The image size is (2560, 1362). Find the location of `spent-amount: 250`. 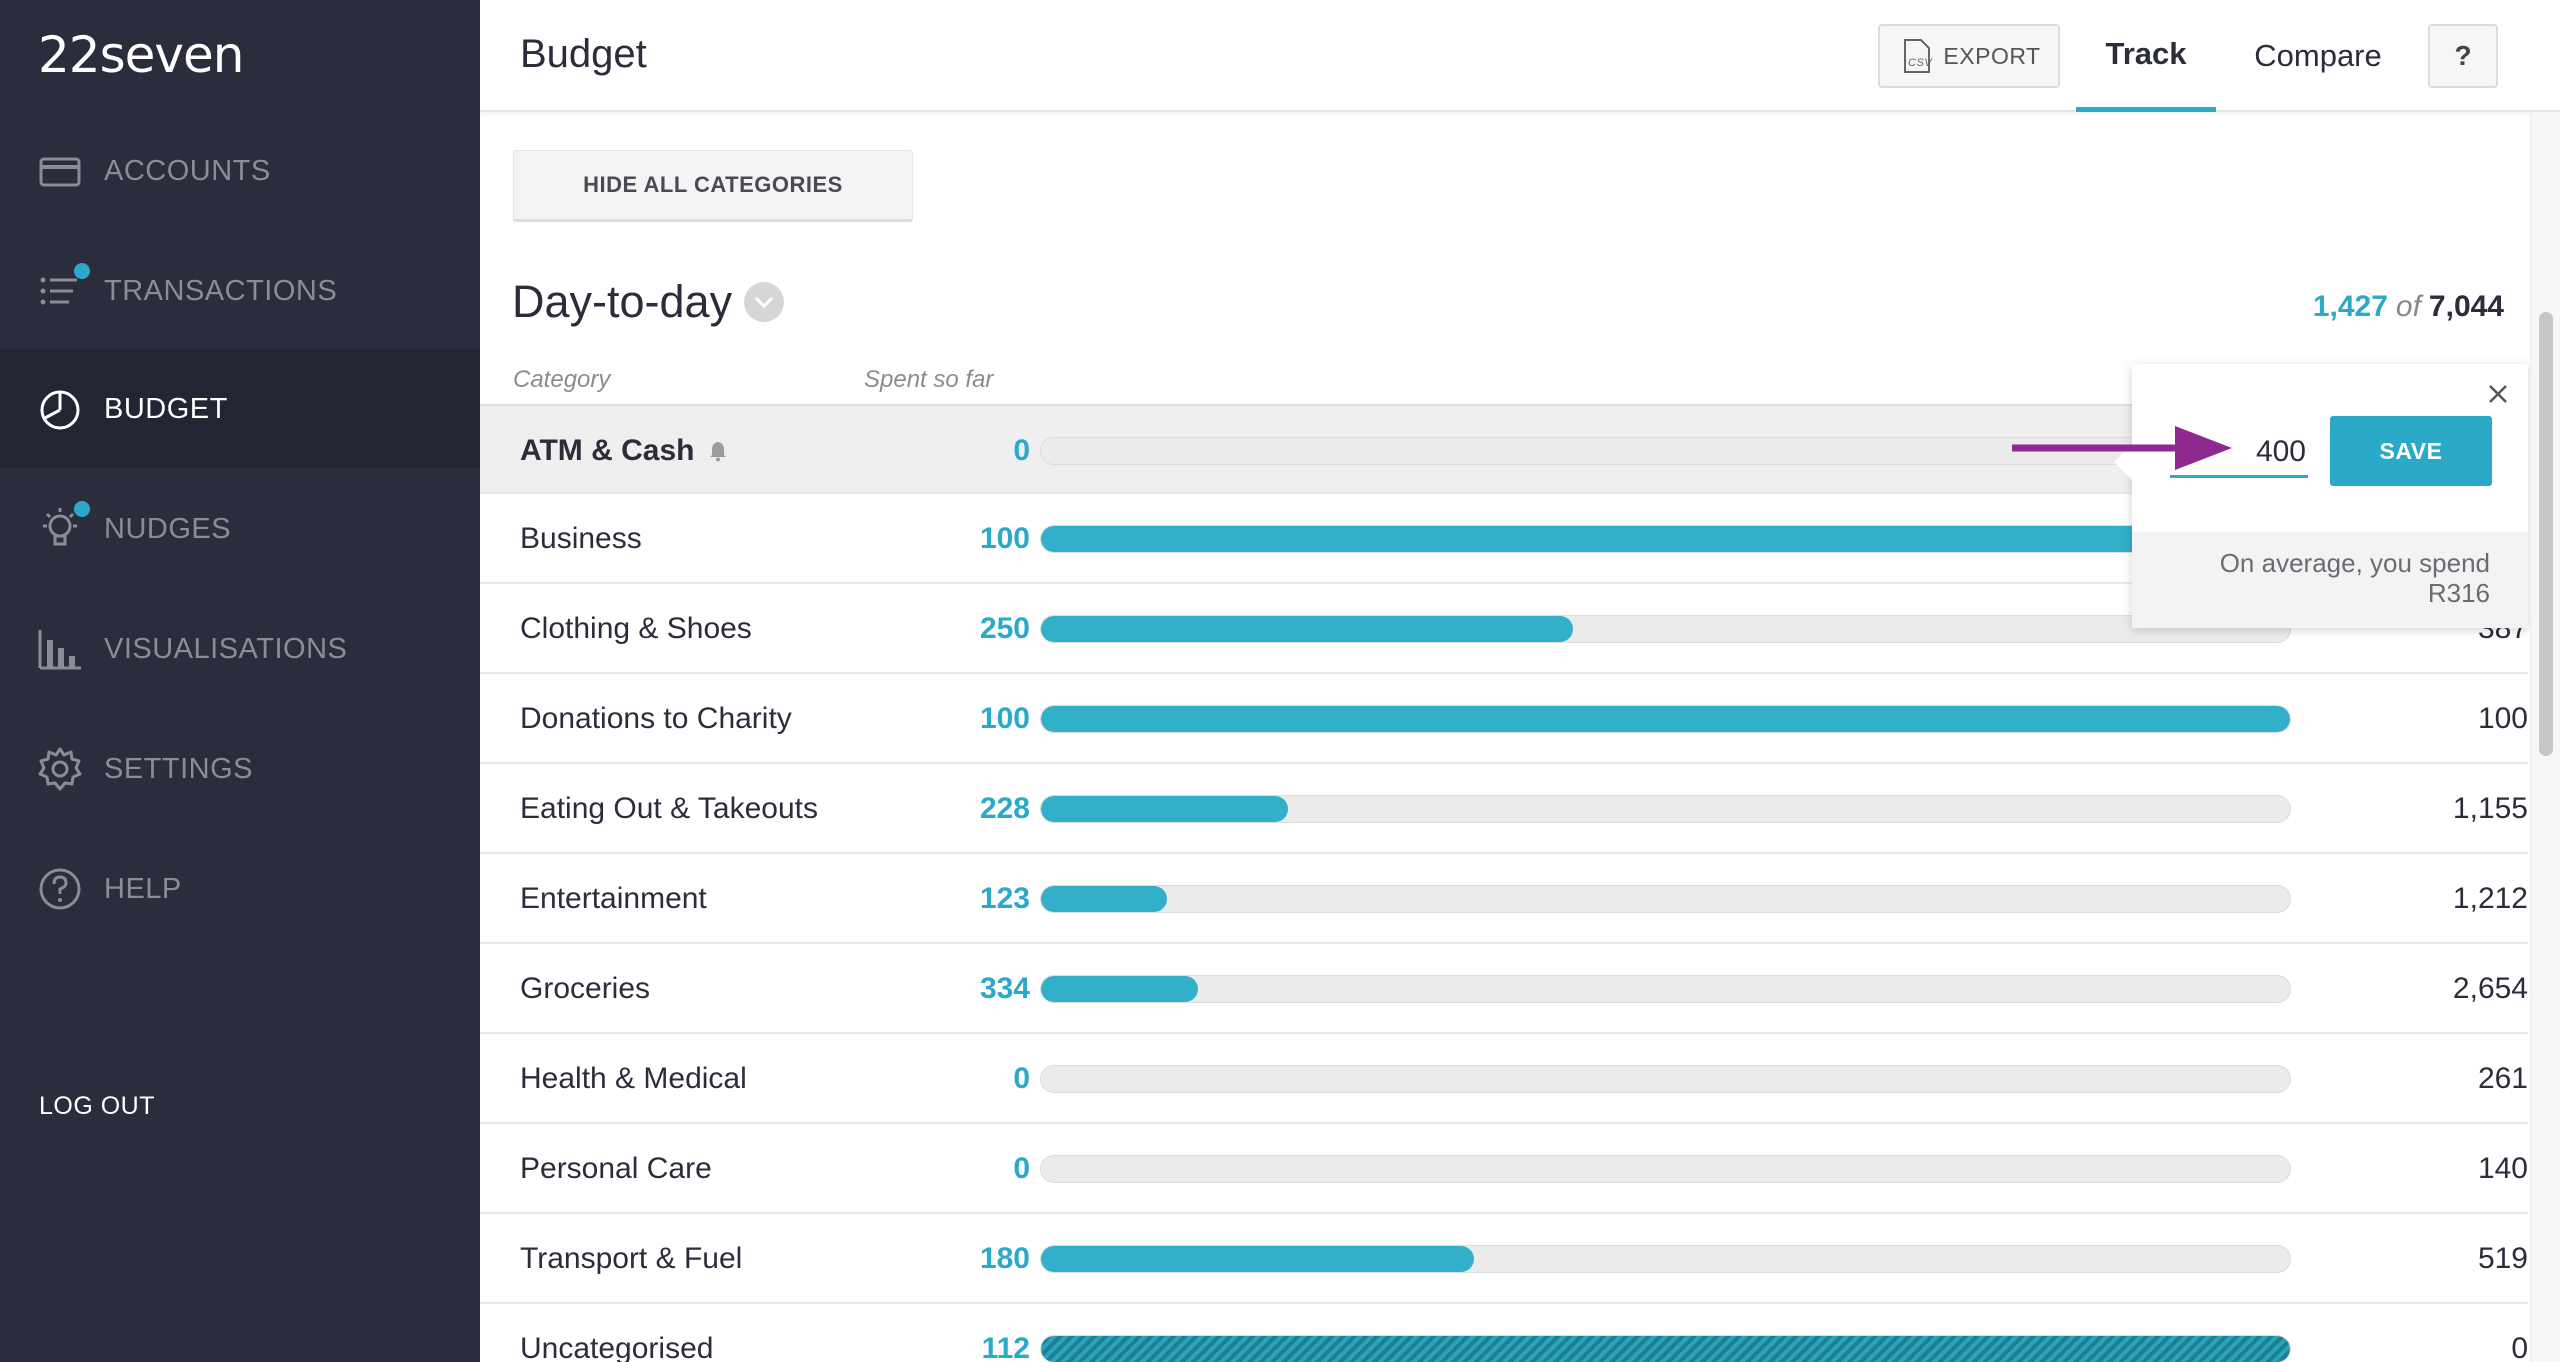

spent-amount: 250 is located at coordinates (1004, 628).